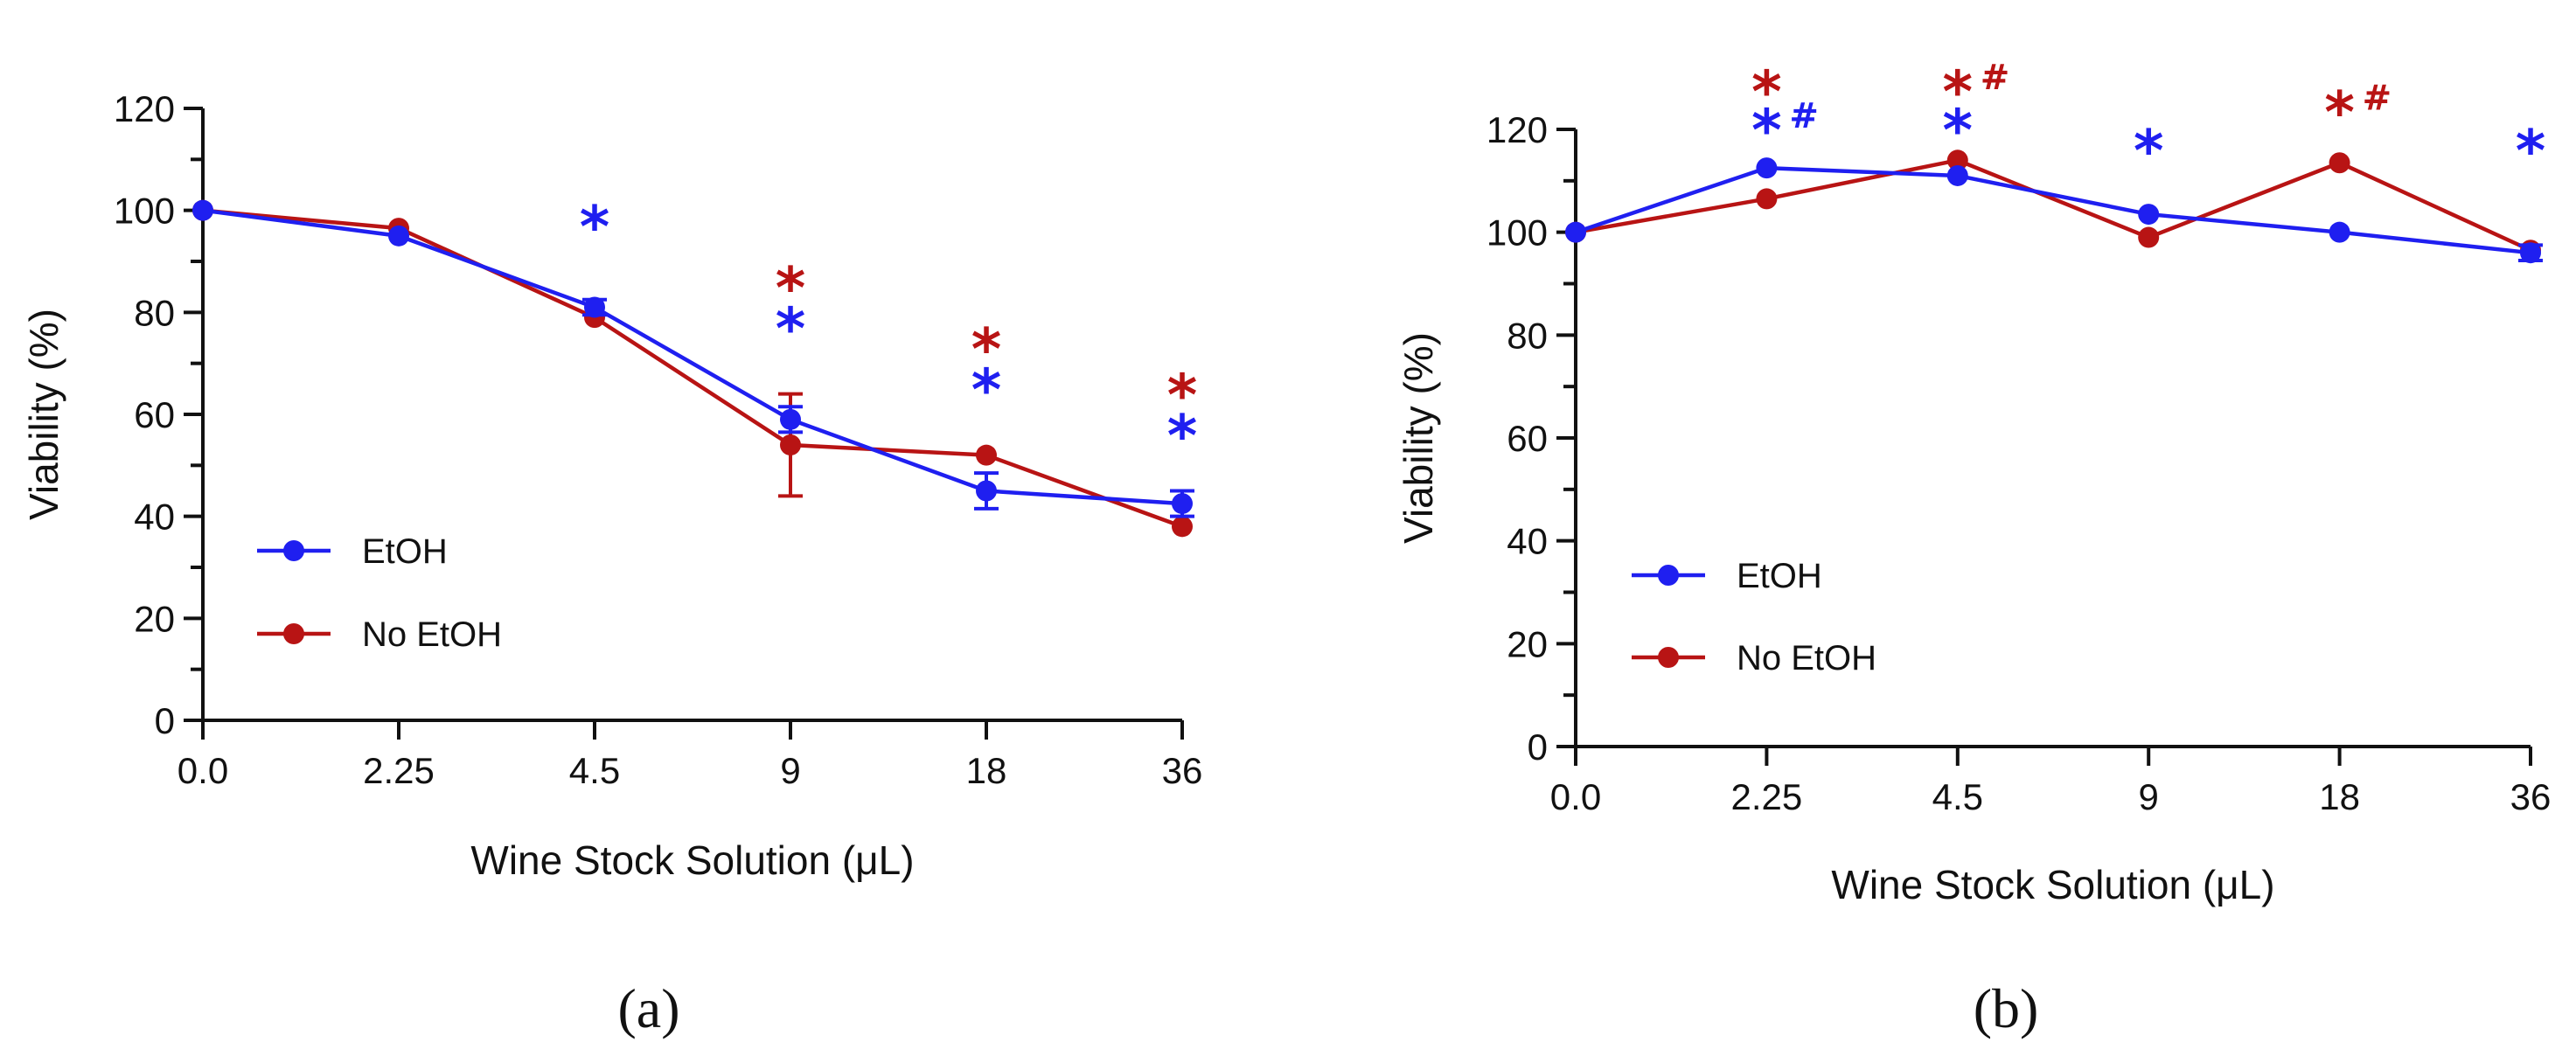 This screenshot has height=1056, width=2576. I want to click on panel-label: (b), so click(2006, 1008).